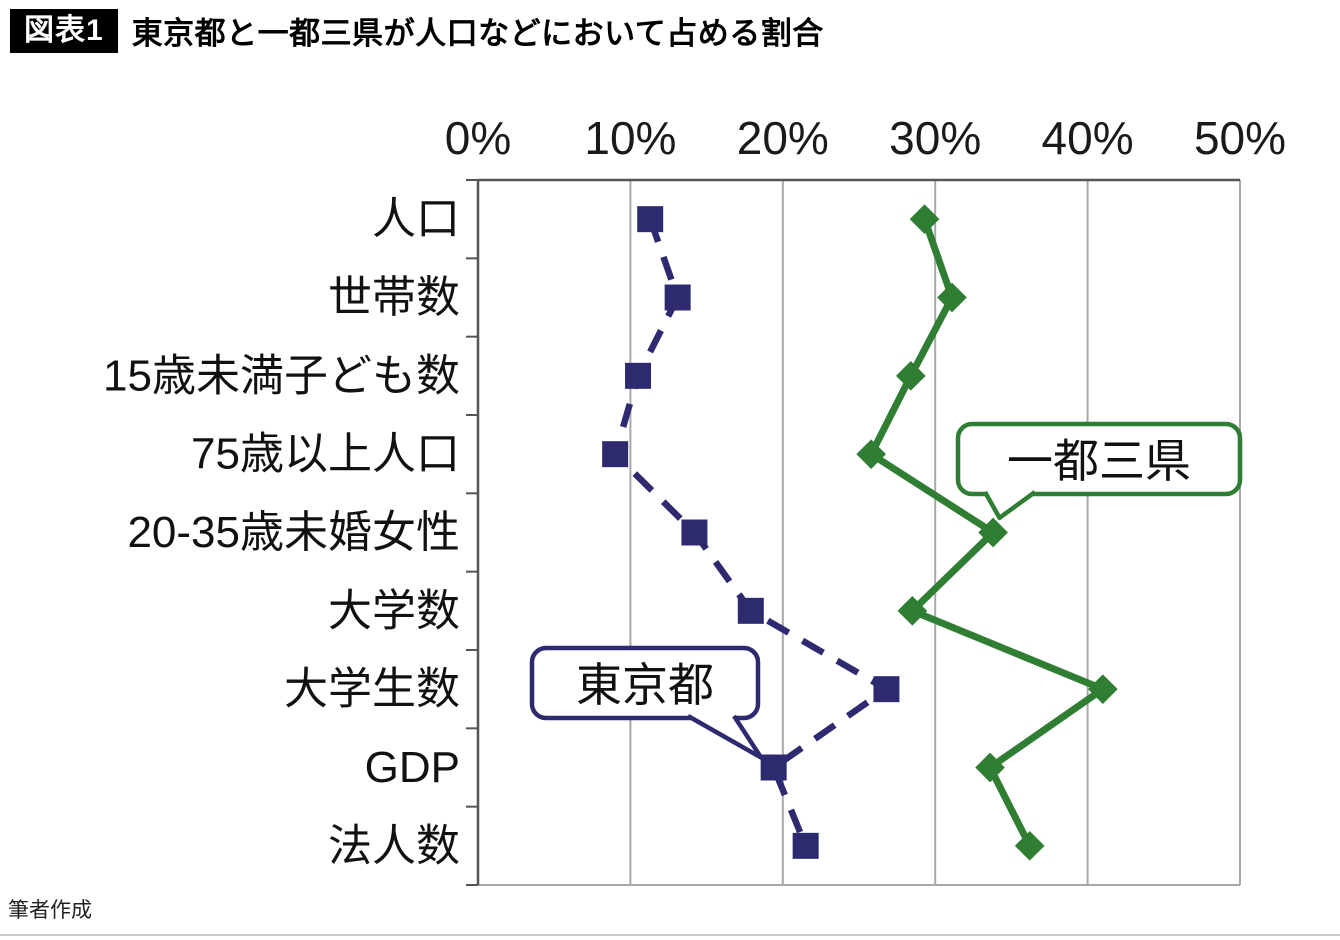  What do you see at coordinates (630, 138) in the screenshot?
I see `x-axis-tick-label: 10%` at bounding box center [630, 138].